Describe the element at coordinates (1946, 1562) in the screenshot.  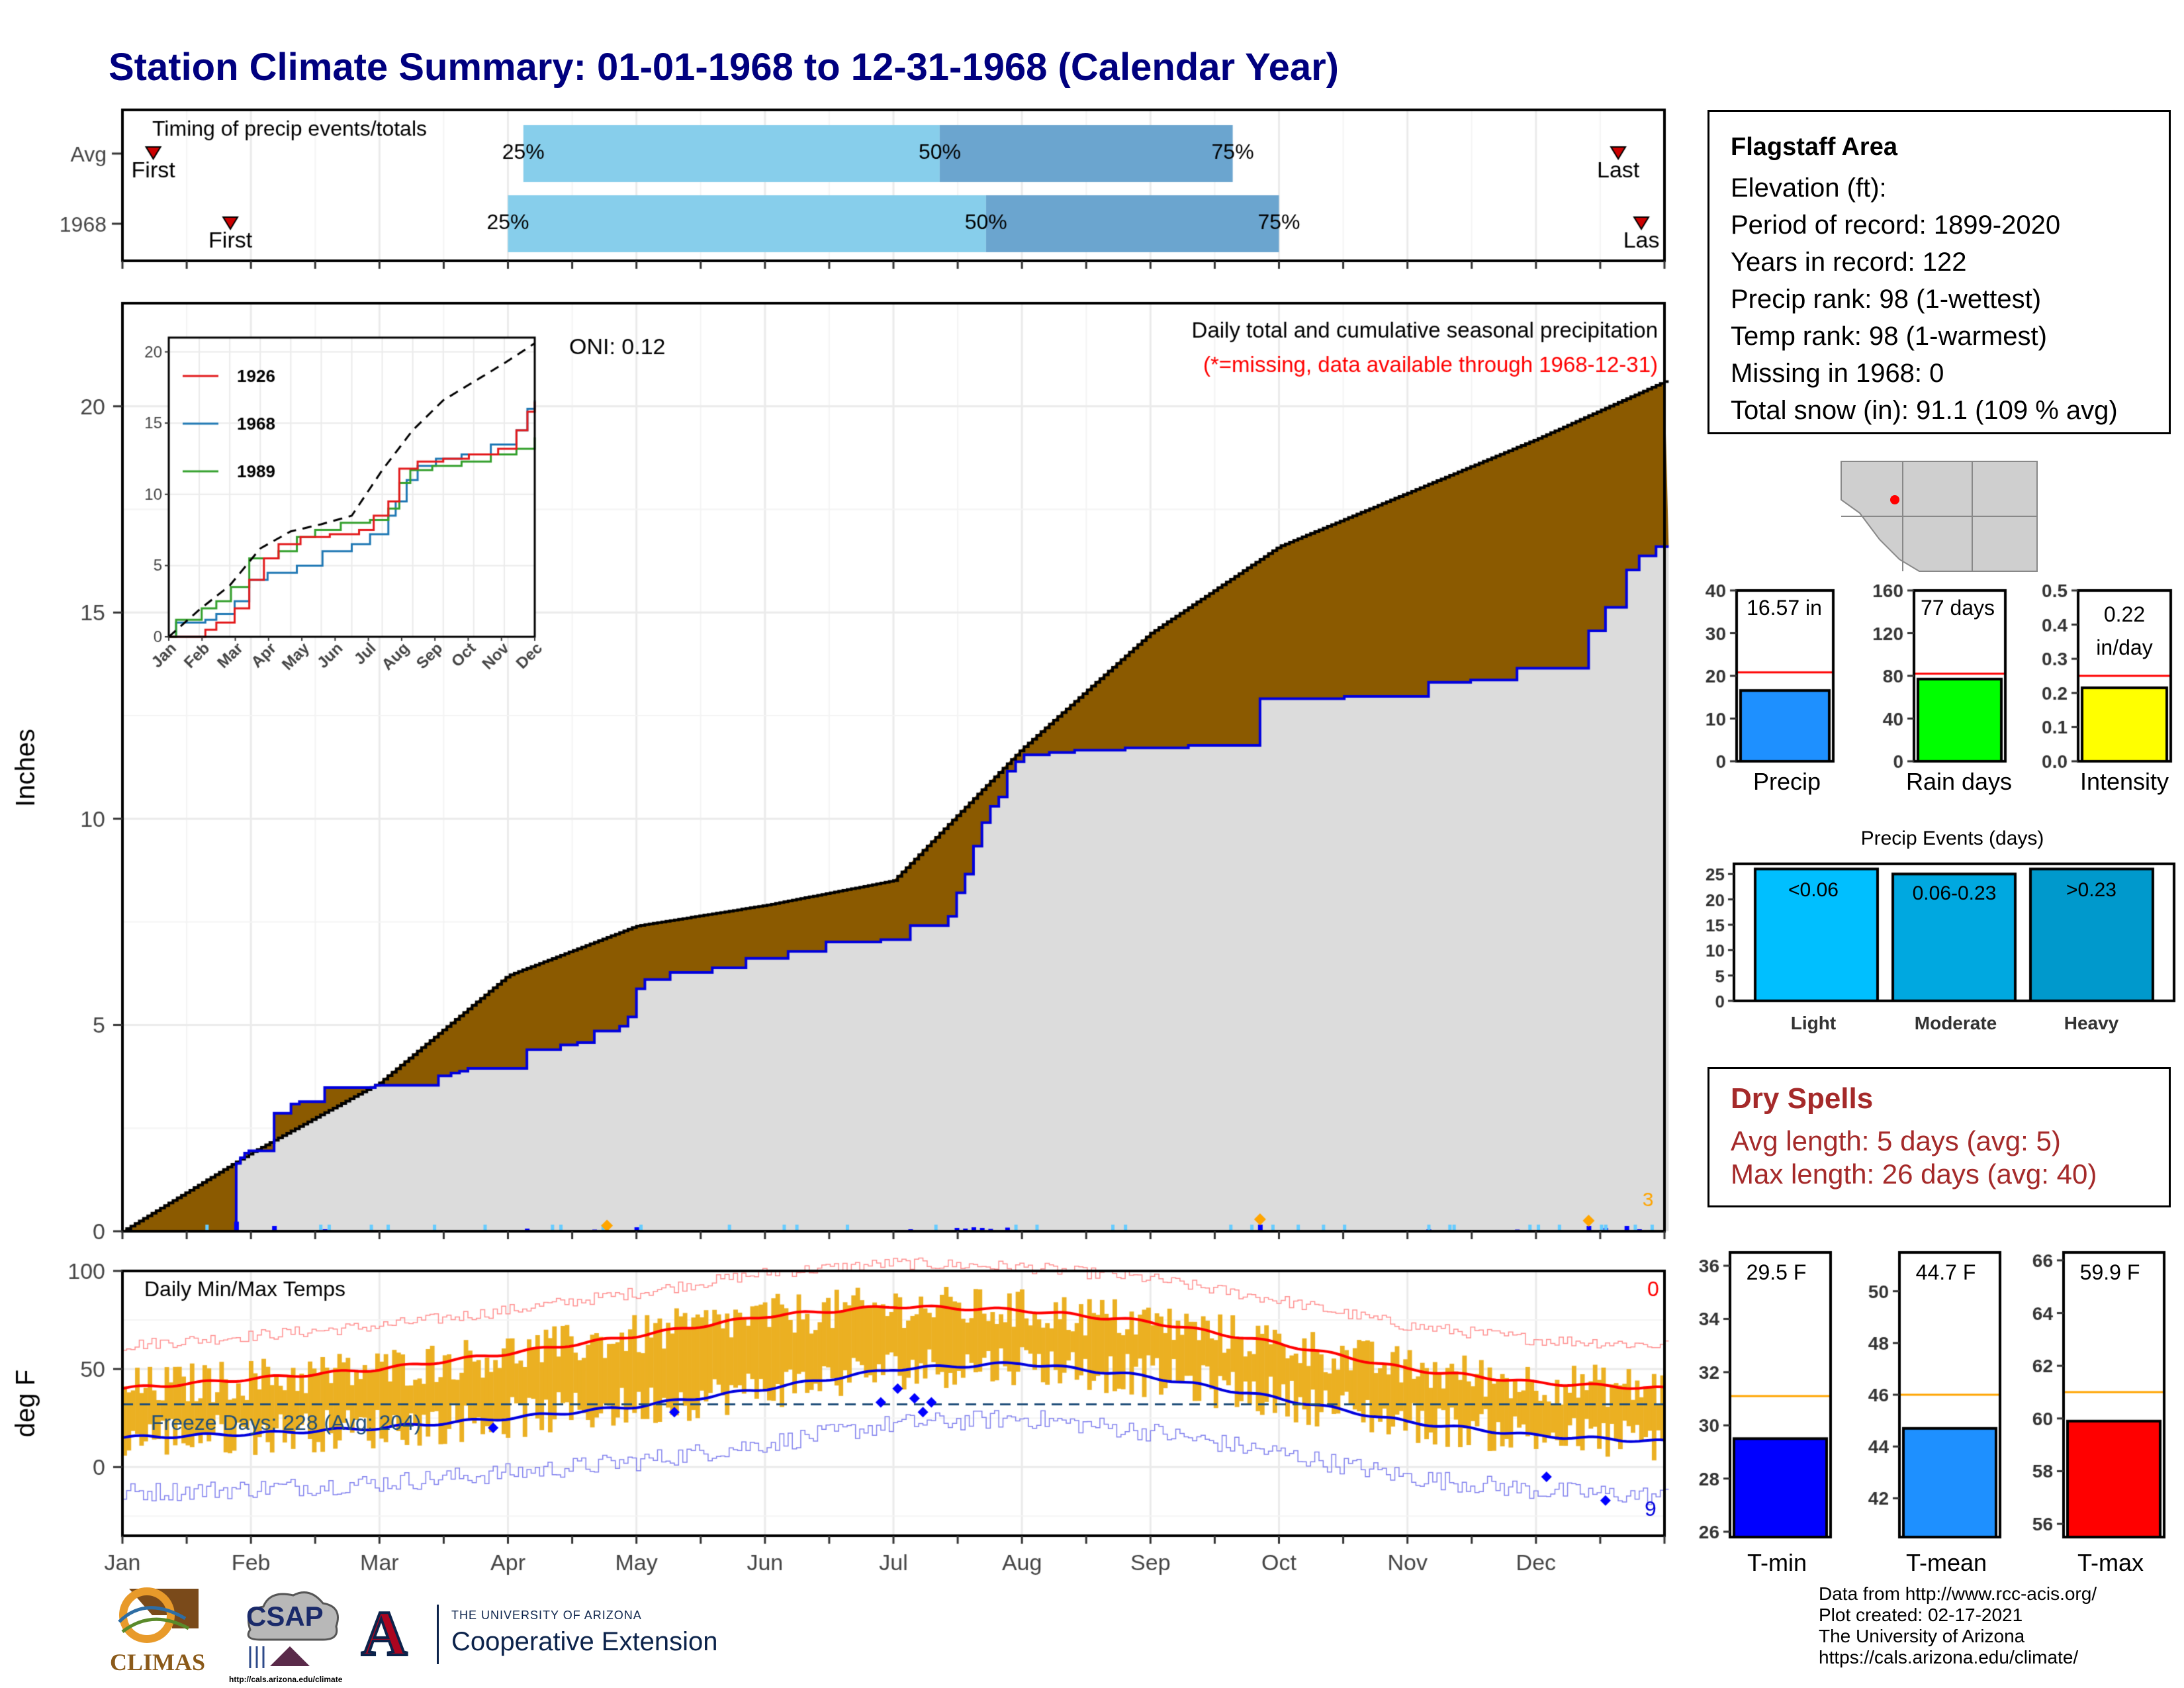
I see `tmean-label: T-mean` at that location.